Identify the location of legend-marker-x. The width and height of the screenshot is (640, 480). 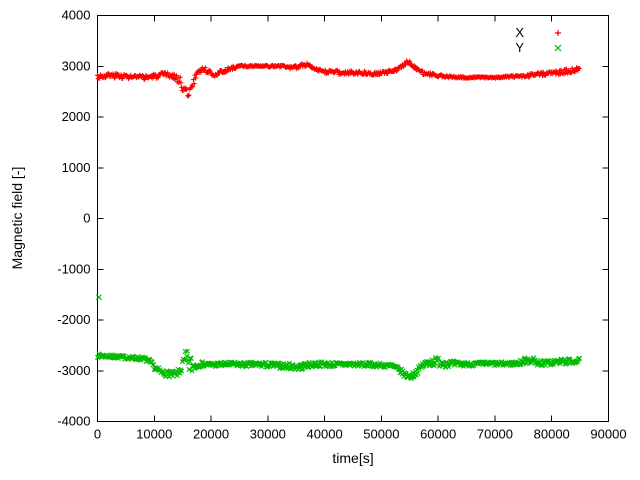
(558, 33).